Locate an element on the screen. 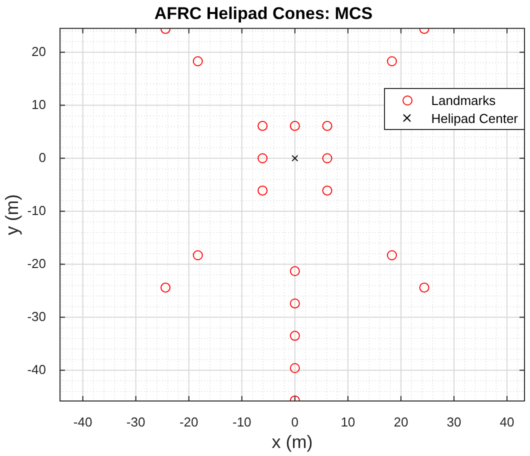  x-tick-label: -40 is located at coordinates (82, 422).